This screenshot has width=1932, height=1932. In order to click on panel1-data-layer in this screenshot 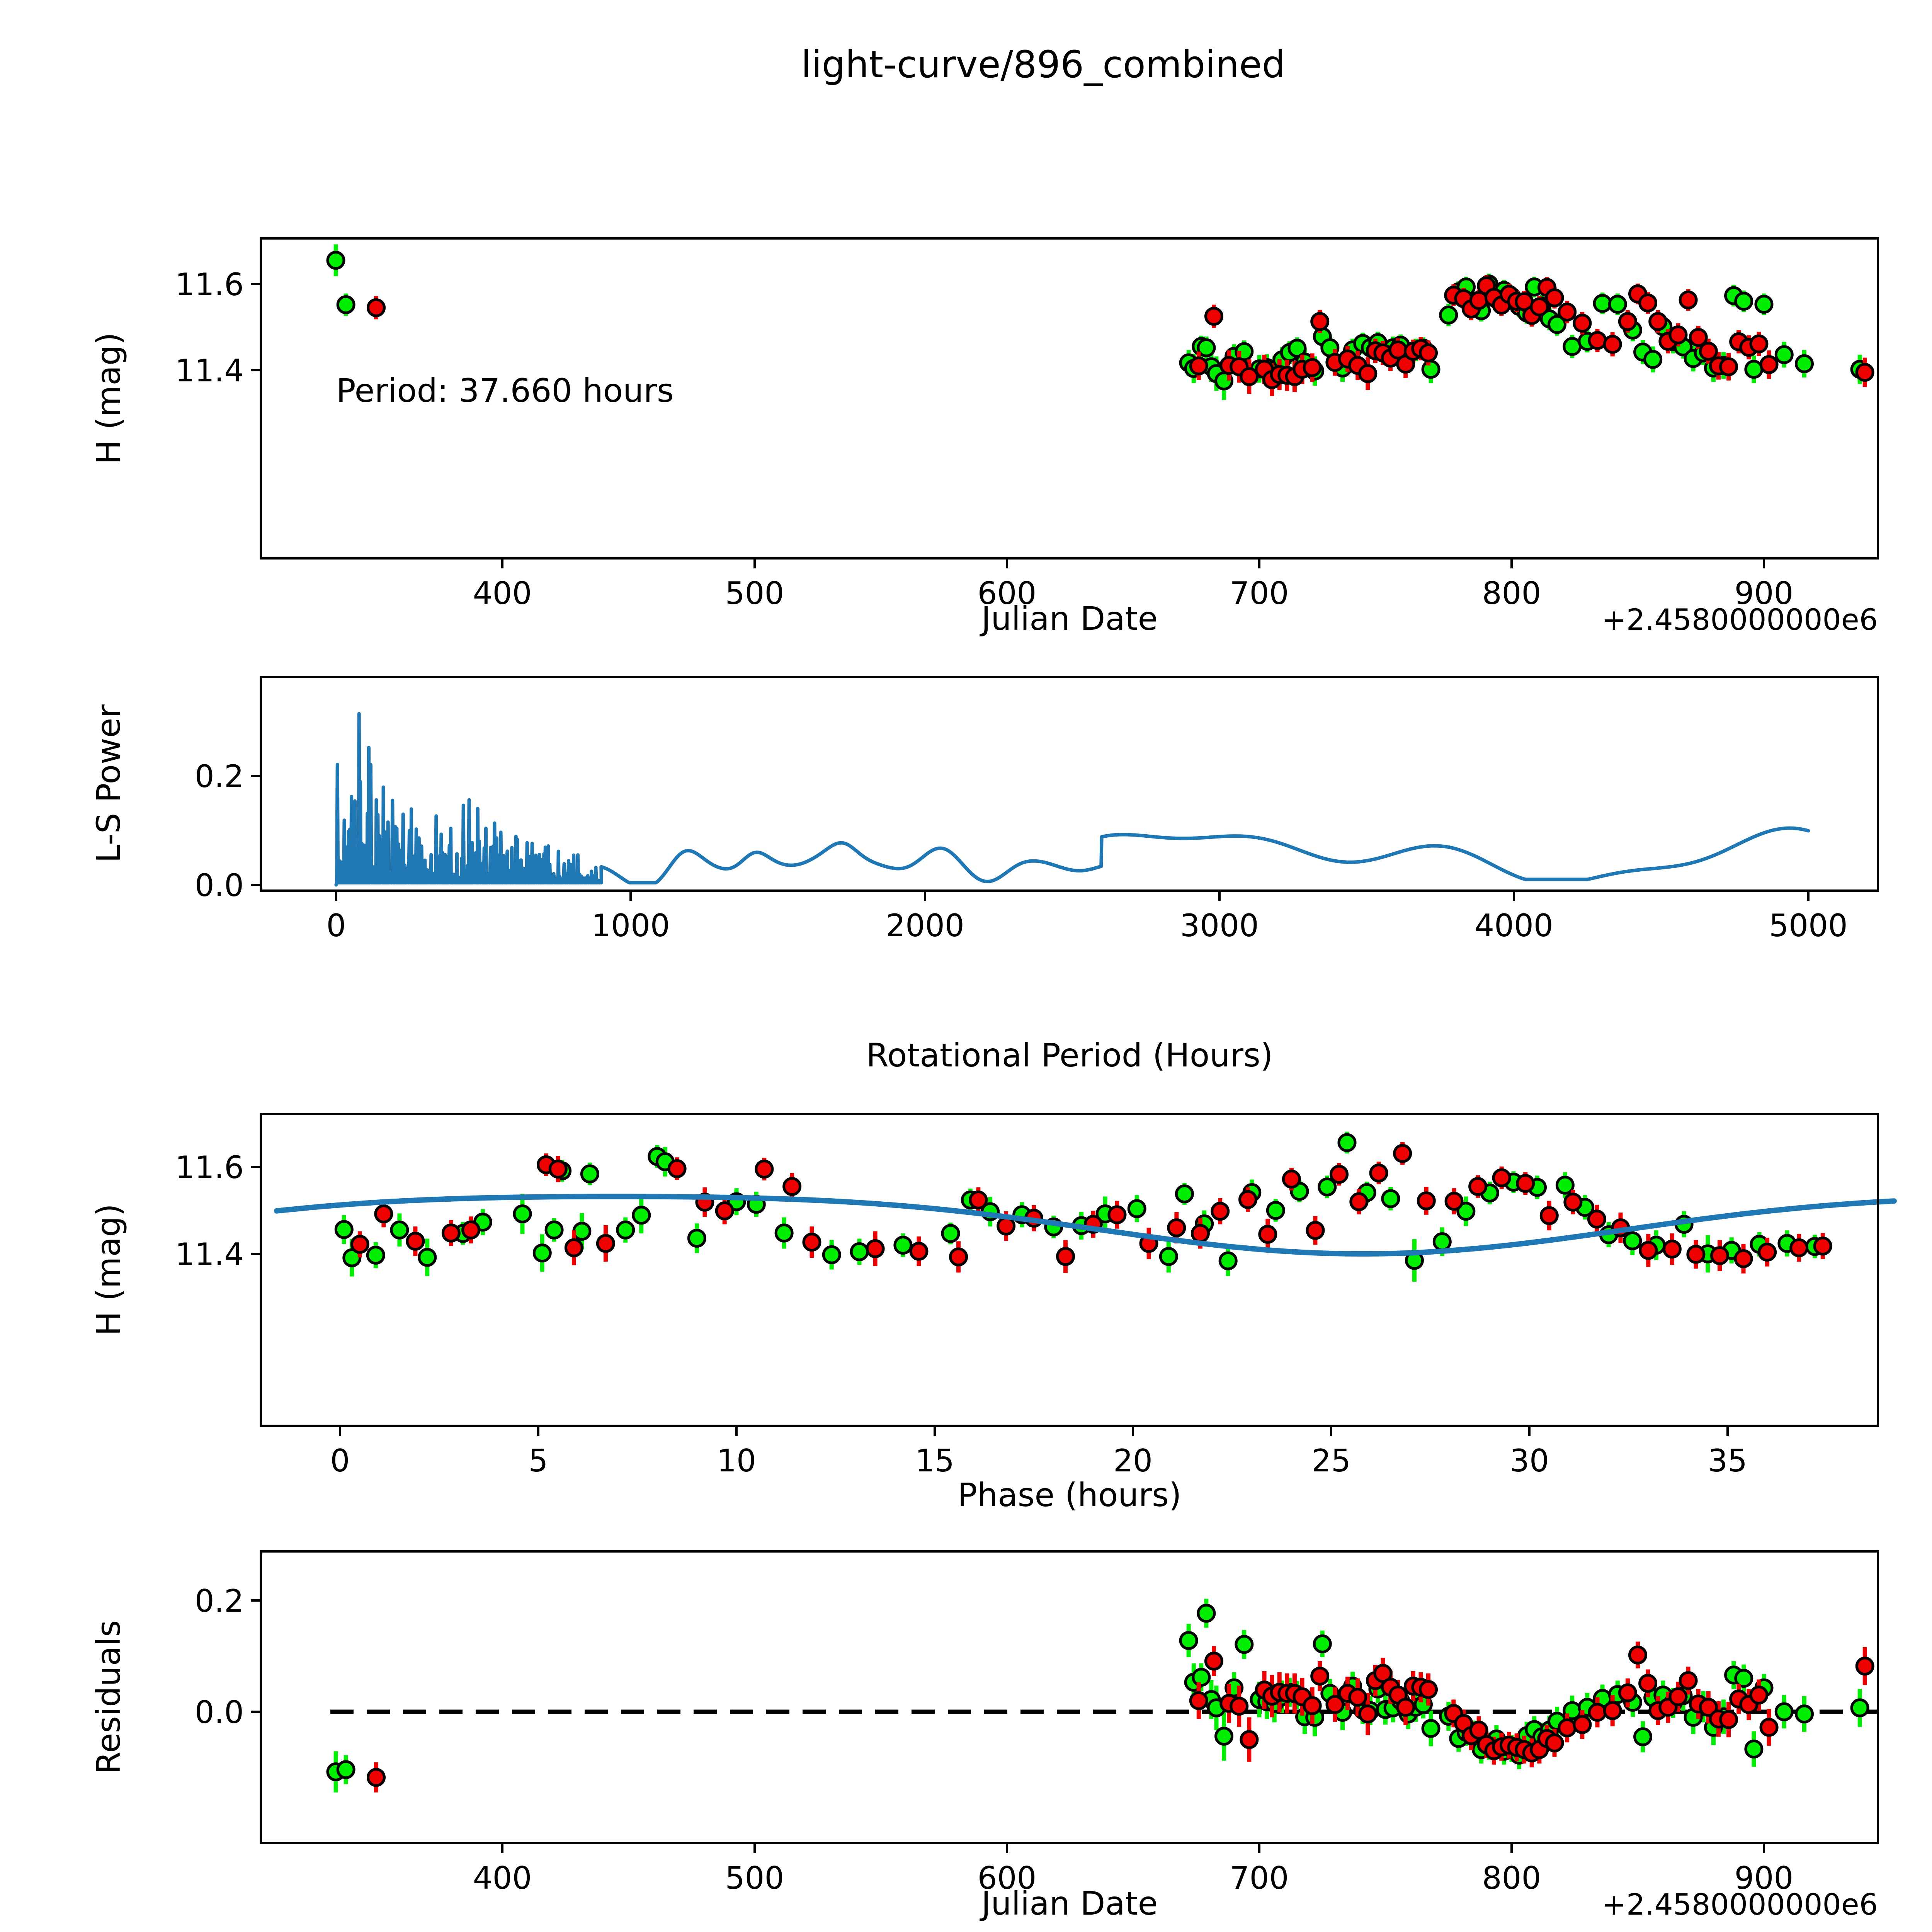, I will do `click(1100, 322)`.